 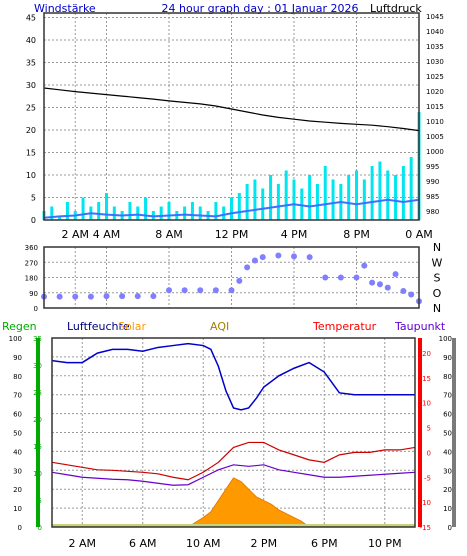 I want to click on humidity-tick-label: 80, so click(x=17, y=377).